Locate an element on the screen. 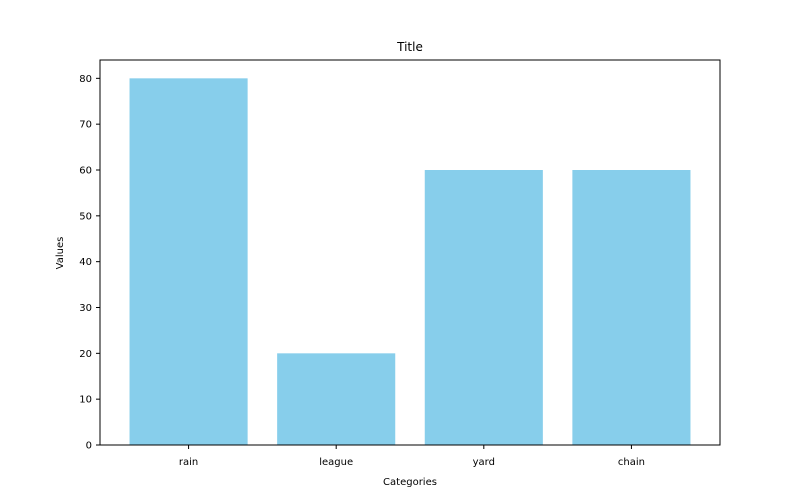 The width and height of the screenshot is (800, 500). x-tick-label: league is located at coordinates (336, 462).